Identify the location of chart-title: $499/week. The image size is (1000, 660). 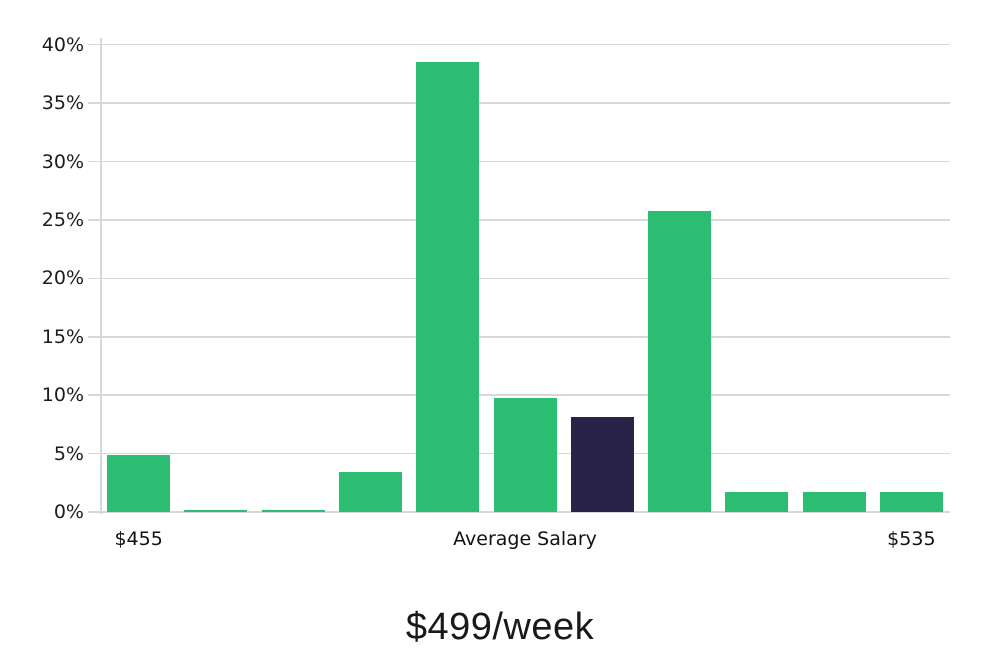
(500, 627).